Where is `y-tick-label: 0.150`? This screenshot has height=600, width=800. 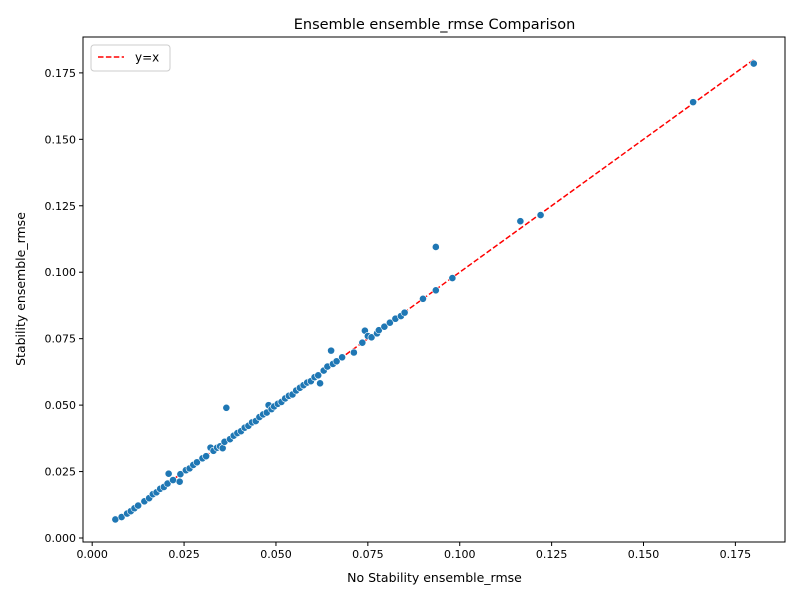 y-tick-label: 0.150 is located at coordinates (61, 139).